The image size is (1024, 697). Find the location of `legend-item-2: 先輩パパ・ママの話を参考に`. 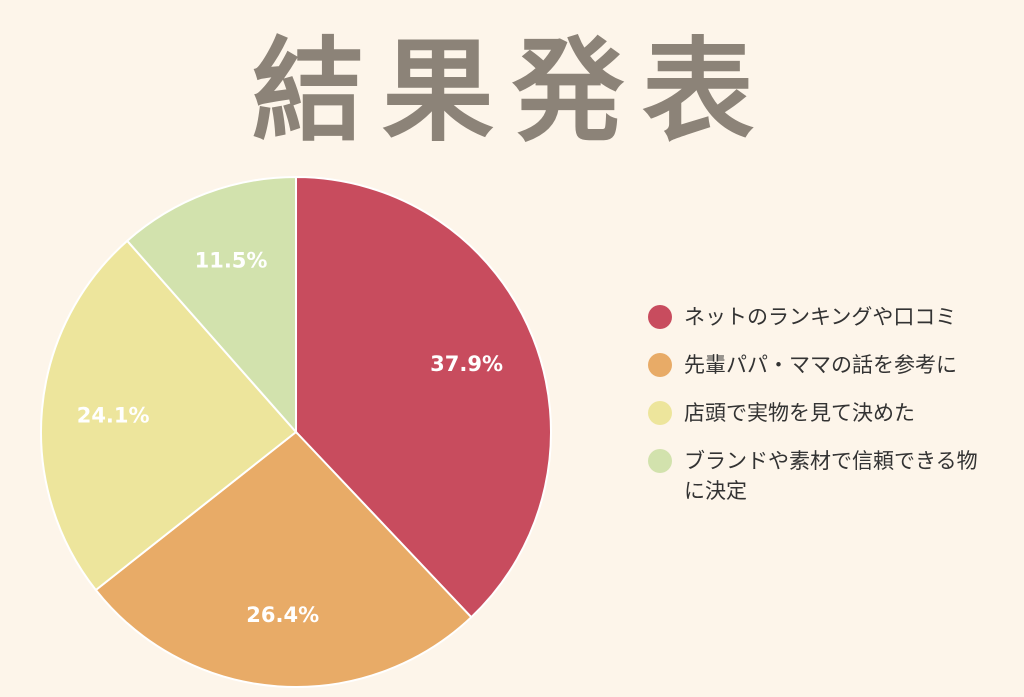

legend-item-2: 先輩パパ・ママの話を参考に is located at coordinates (823, 365).